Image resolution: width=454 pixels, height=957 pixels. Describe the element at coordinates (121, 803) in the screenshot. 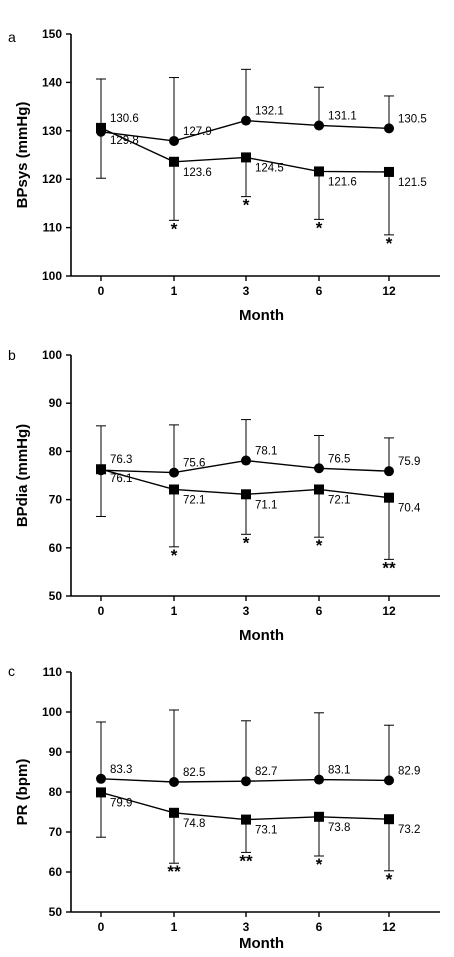

I see `data-label-square: 79.9` at that location.